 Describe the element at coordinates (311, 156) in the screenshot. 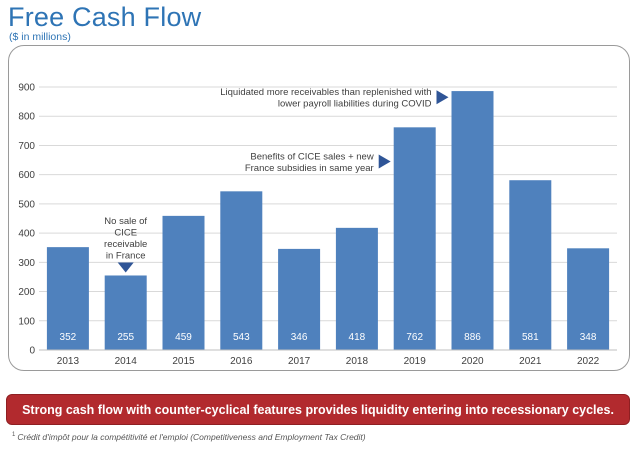

I see `annotation-text: Benefits of CICE sales + new` at that location.